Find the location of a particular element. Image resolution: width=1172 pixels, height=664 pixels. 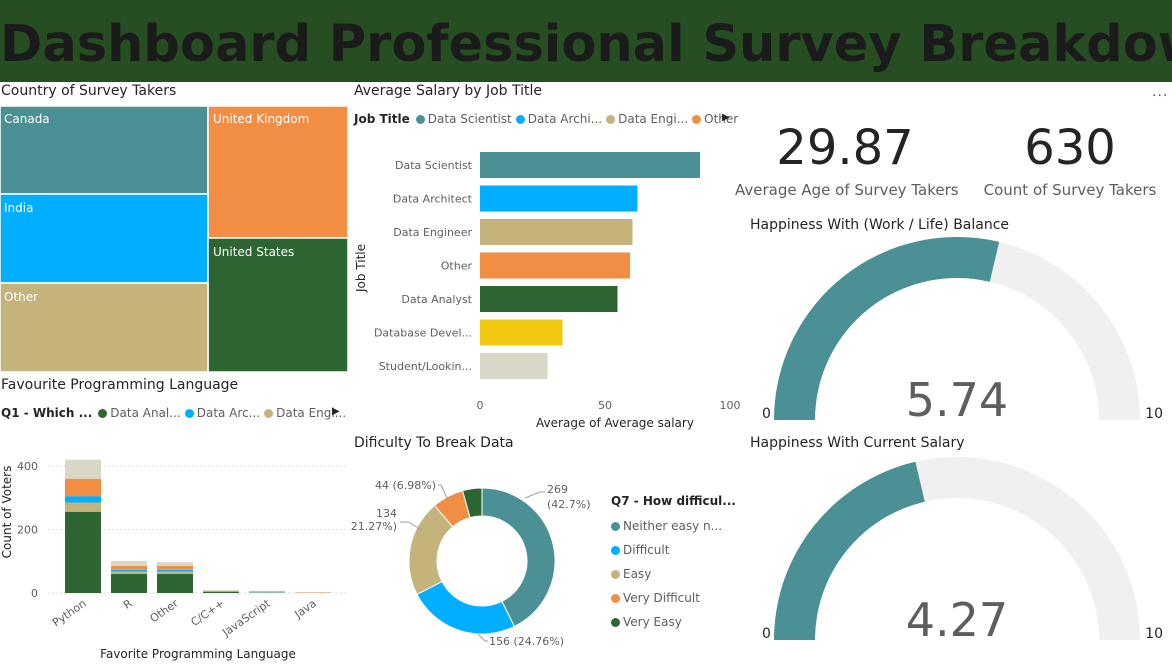

donut-data-label: 156 (24.76%) is located at coordinates (526, 641).